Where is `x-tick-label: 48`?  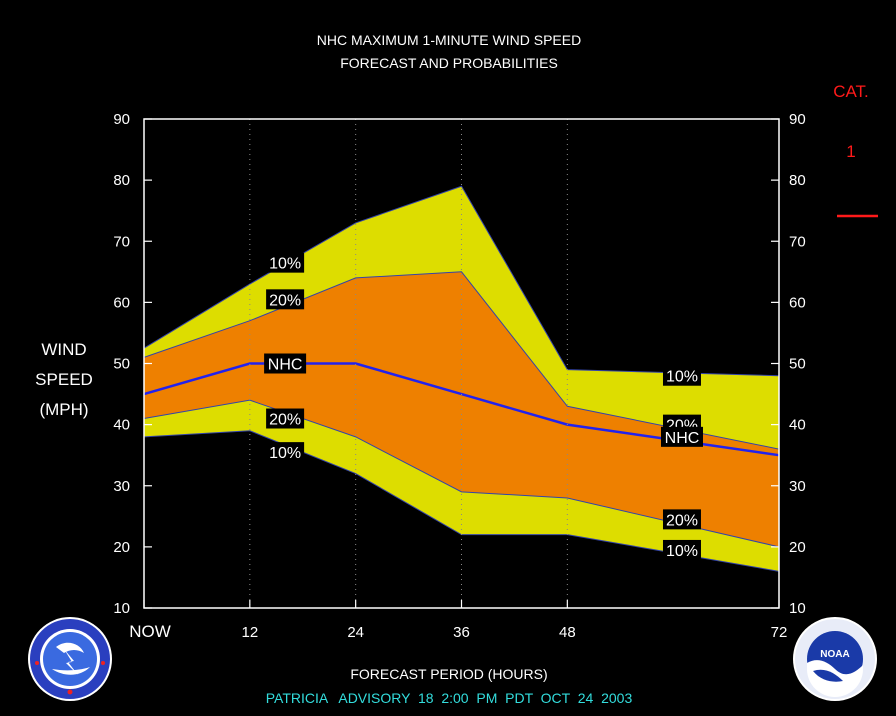 x-tick-label: 48 is located at coordinates (567, 632).